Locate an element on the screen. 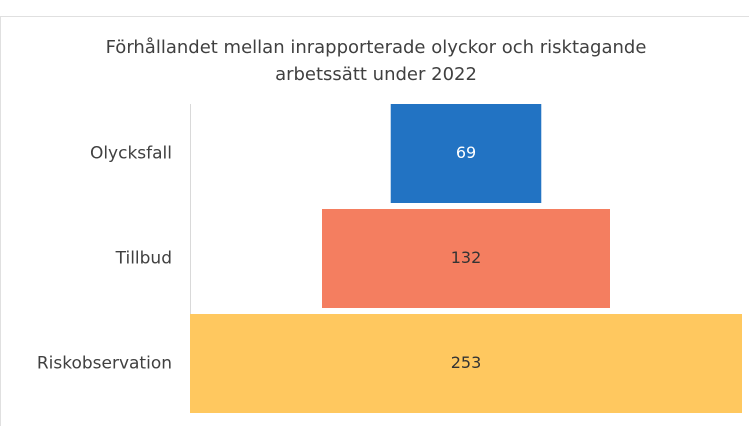  category-label: Tillbud is located at coordinates (143, 259).